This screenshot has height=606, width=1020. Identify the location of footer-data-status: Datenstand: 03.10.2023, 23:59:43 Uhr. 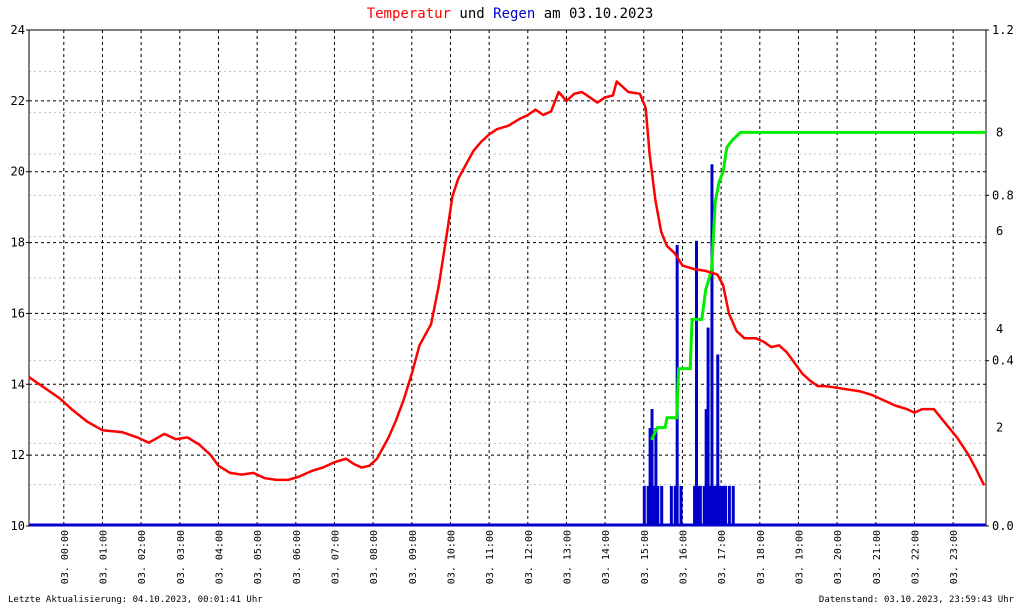
(917, 600).